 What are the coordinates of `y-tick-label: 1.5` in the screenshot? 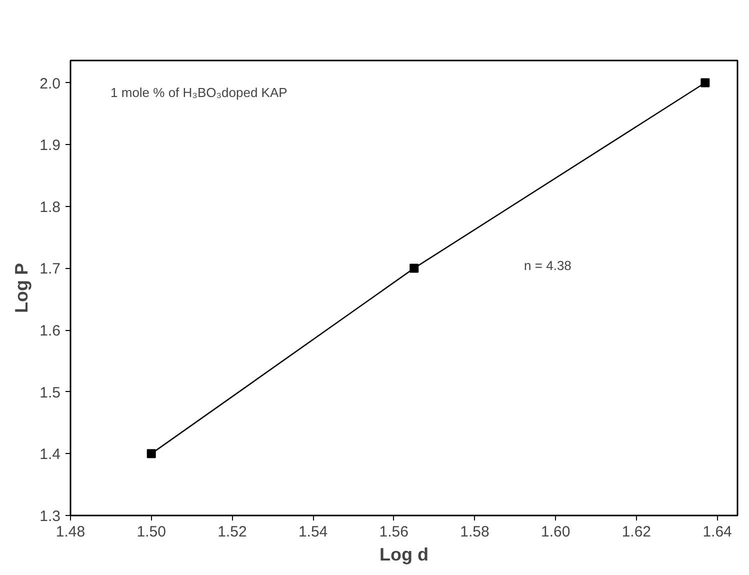 It's located at (50, 393).